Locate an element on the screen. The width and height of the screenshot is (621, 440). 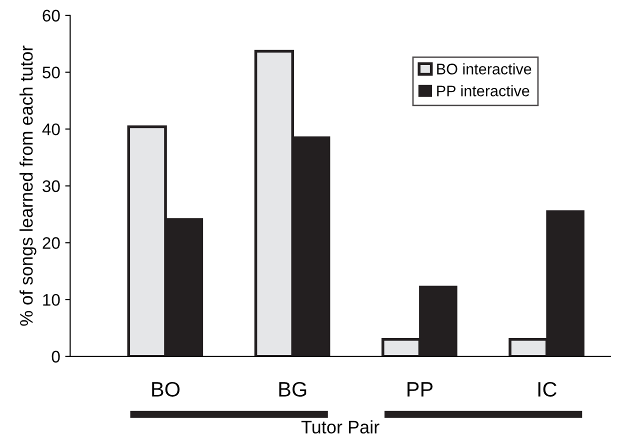
y-tick-label: 40 is located at coordinates (51, 129).